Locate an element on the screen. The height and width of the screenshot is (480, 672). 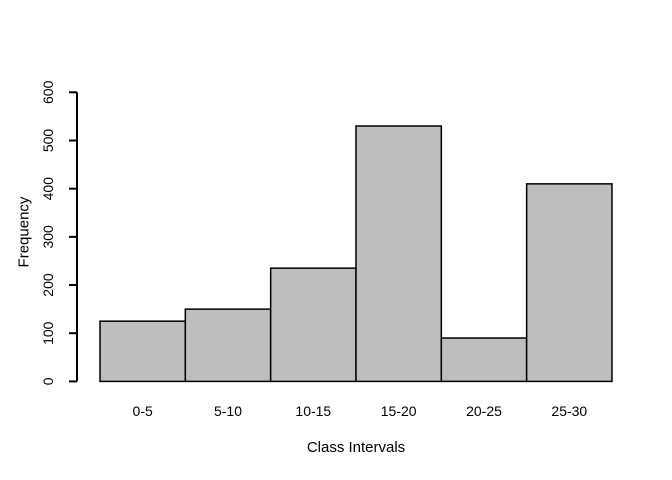
x-axis-category-label: 20-25 is located at coordinates (484, 411).